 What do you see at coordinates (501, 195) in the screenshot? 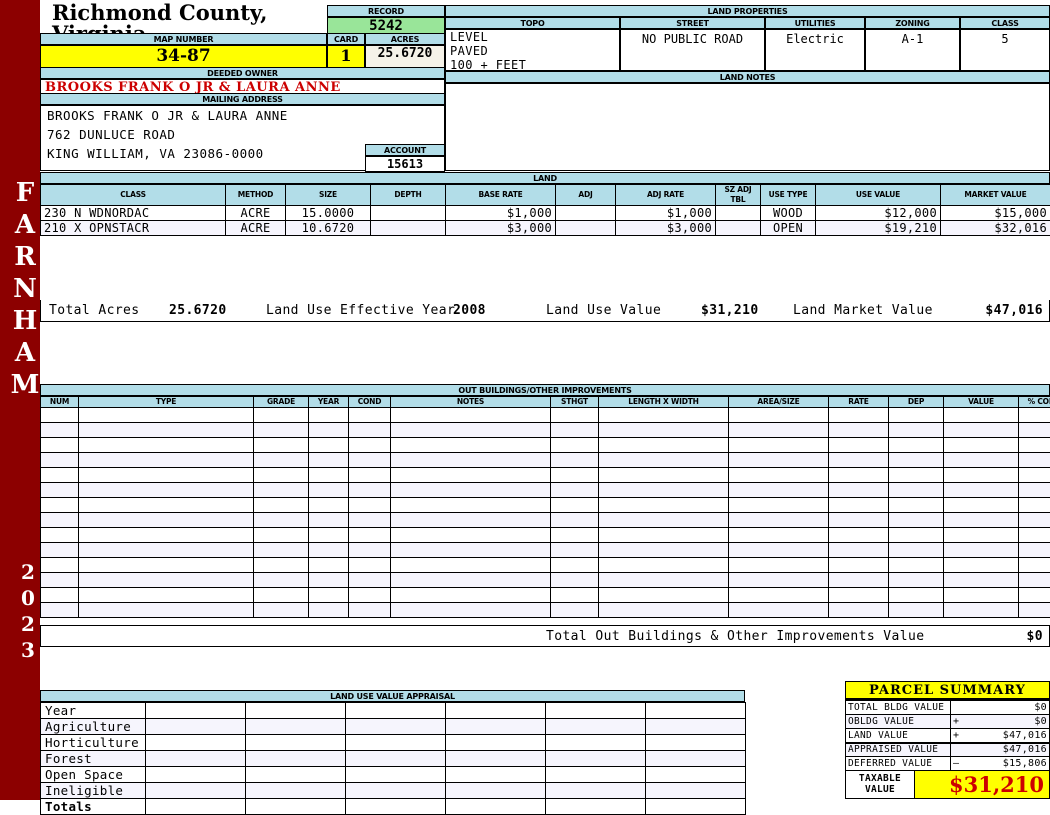
I see `land-col-base-rate: BASE RATE` at bounding box center [501, 195].